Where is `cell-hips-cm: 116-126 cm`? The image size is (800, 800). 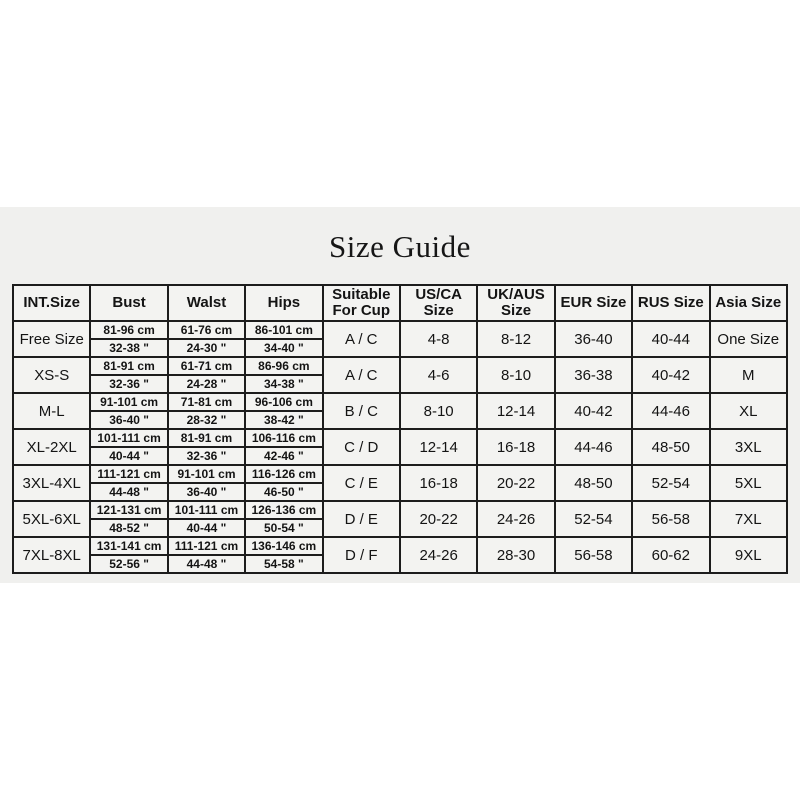 cell-hips-cm: 116-126 cm is located at coordinates (284, 474).